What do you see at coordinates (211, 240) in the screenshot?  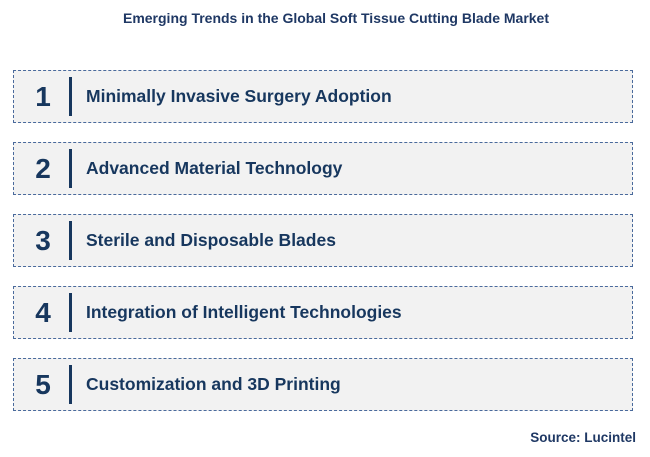 I see `trend-label: Sterile and Disposable Blades` at bounding box center [211, 240].